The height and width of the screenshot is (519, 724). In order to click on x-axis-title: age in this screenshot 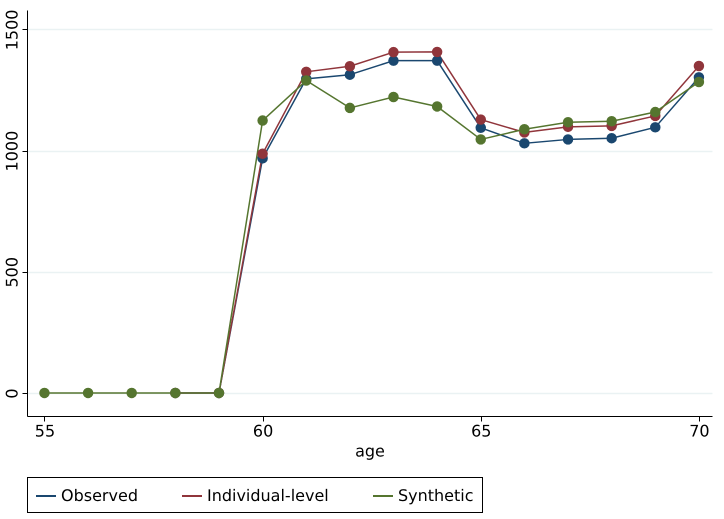, I will do `click(370, 451)`.